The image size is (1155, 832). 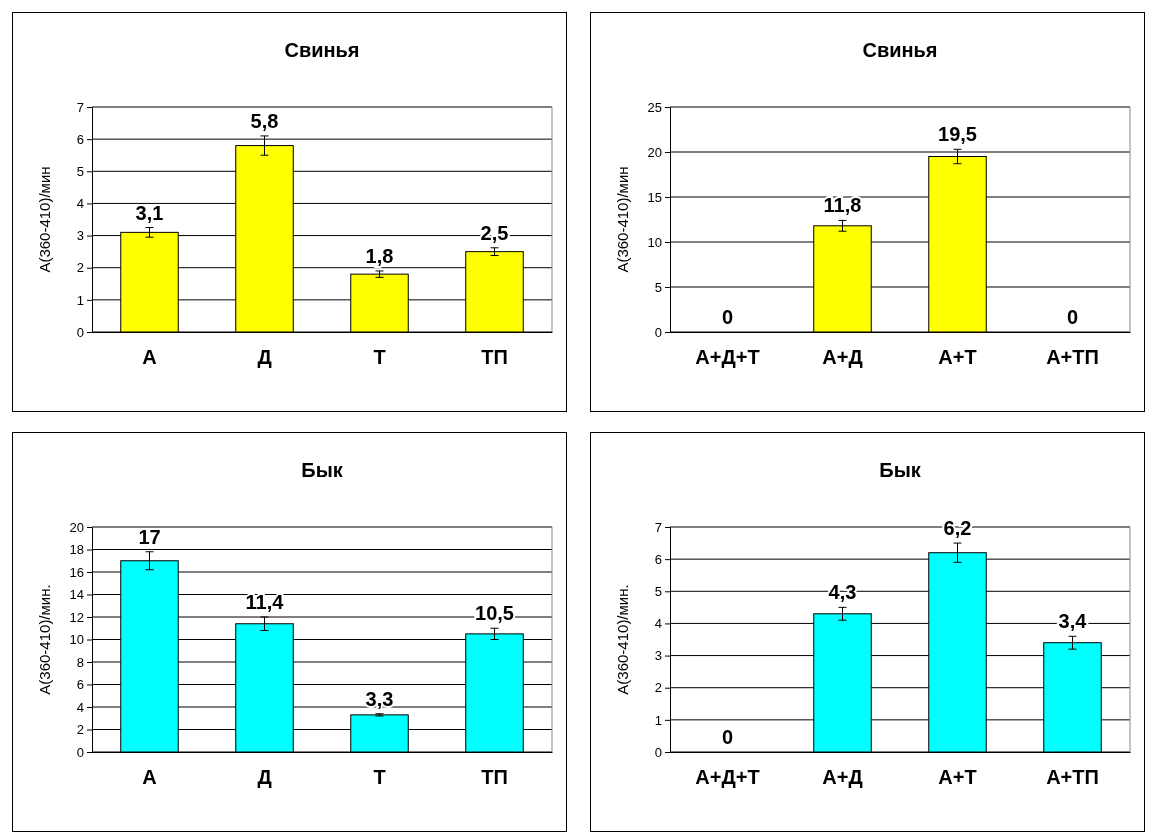 I want to click on data-label: 5,8, so click(x=264, y=120).